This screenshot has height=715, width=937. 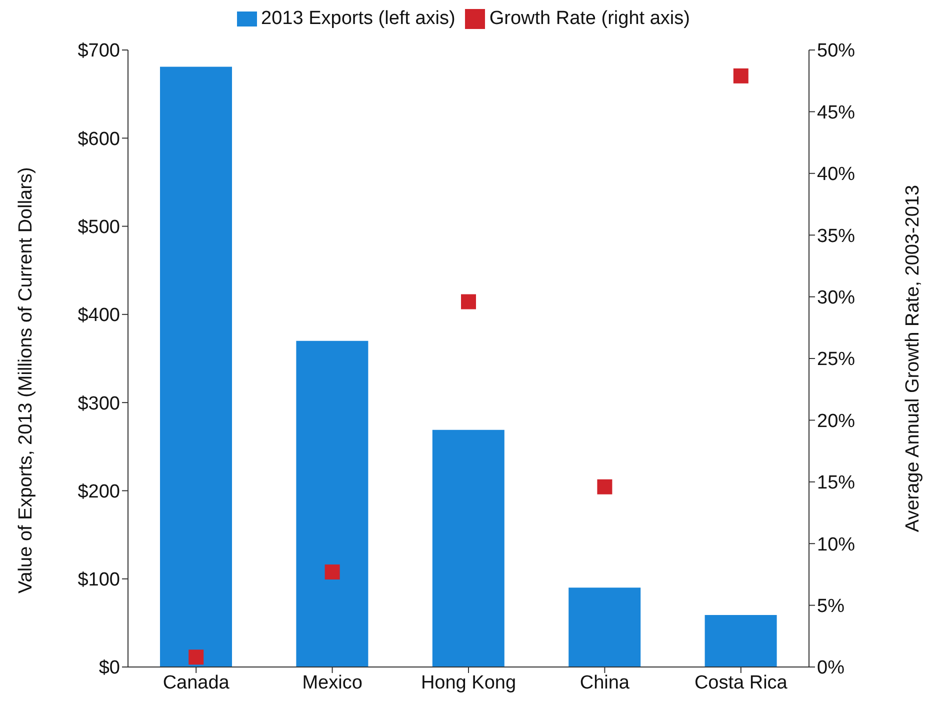 I want to click on y2-tick-label: 25%, so click(x=836, y=359).